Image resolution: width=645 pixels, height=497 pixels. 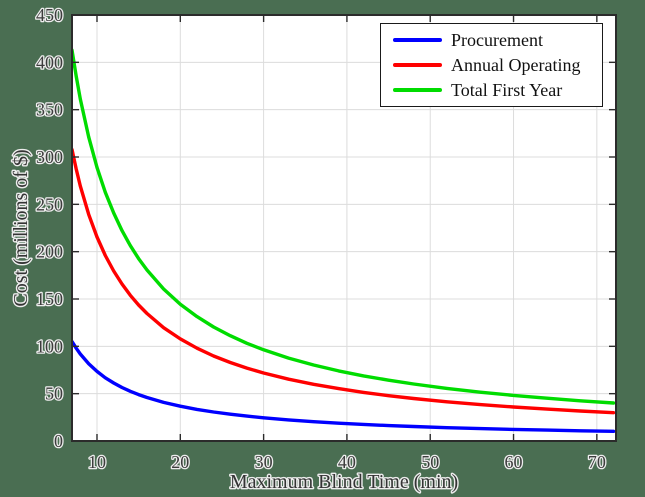 What do you see at coordinates (514, 462) in the screenshot?
I see `x-tick-label: 60` at bounding box center [514, 462].